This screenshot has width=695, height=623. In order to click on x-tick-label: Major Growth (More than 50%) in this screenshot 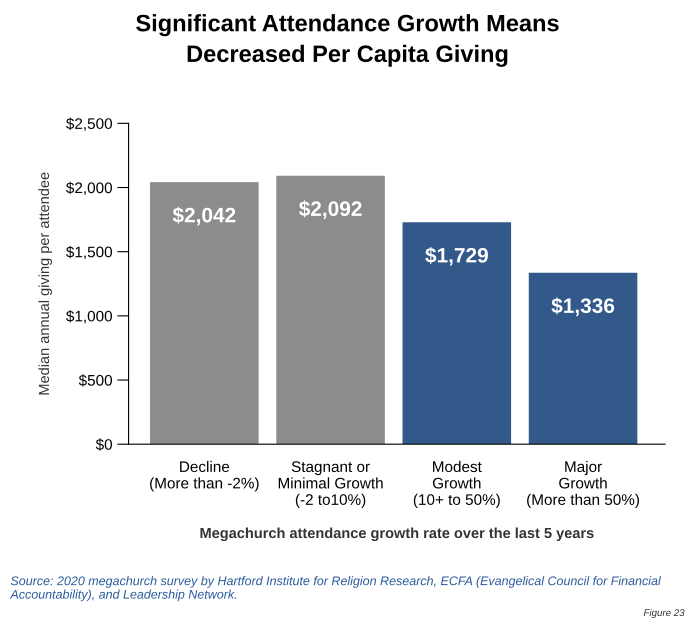, I will do `click(583, 484)`.